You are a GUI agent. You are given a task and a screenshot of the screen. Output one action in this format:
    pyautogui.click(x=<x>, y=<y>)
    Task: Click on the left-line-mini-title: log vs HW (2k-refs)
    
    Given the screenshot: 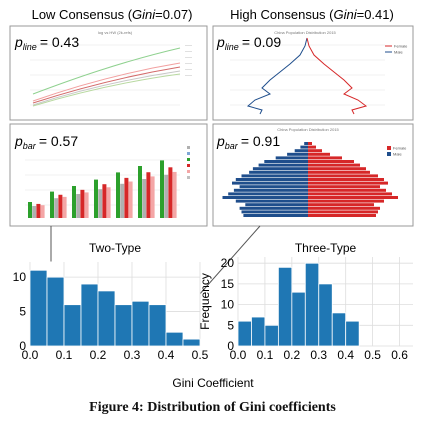 What is the action you would take?
    pyautogui.click(x=115, y=32)
    